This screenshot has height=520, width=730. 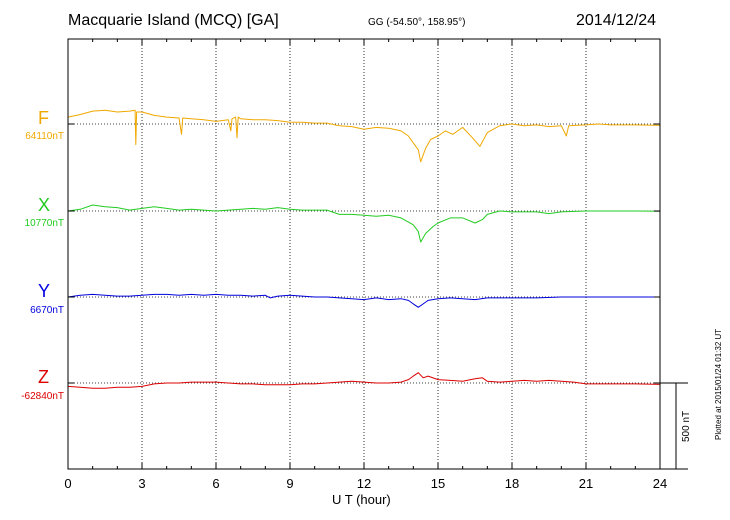 What do you see at coordinates (290, 483) in the screenshot?
I see `x-tick-label-9: 9` at bounding box center [290, 483].